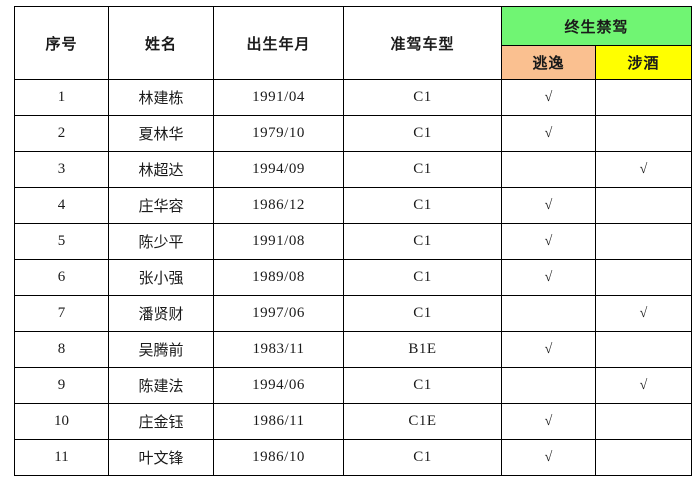 The width and height of the screenshot is (699, 483). Describe the element at coordinates (61, 241) in the screenshot. I see `cell-index: 5` at that location.